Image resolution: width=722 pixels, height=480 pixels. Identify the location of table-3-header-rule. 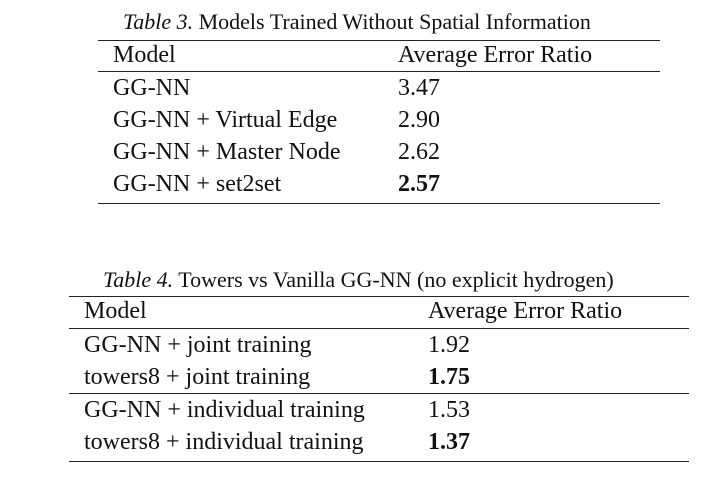
(379, 71).